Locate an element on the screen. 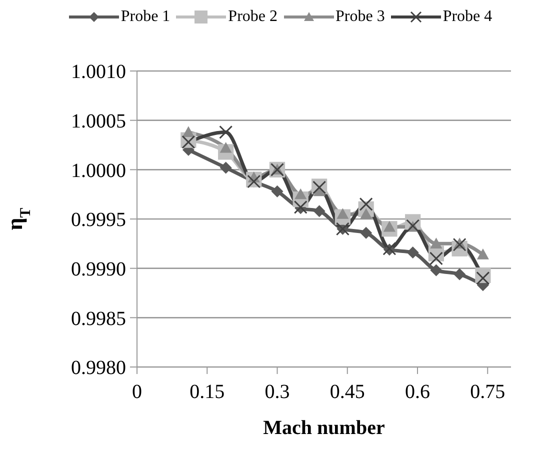 This screenshot has height=450, width=541. y-tick-label: 1.0000 is located at coordinates (98, 171).